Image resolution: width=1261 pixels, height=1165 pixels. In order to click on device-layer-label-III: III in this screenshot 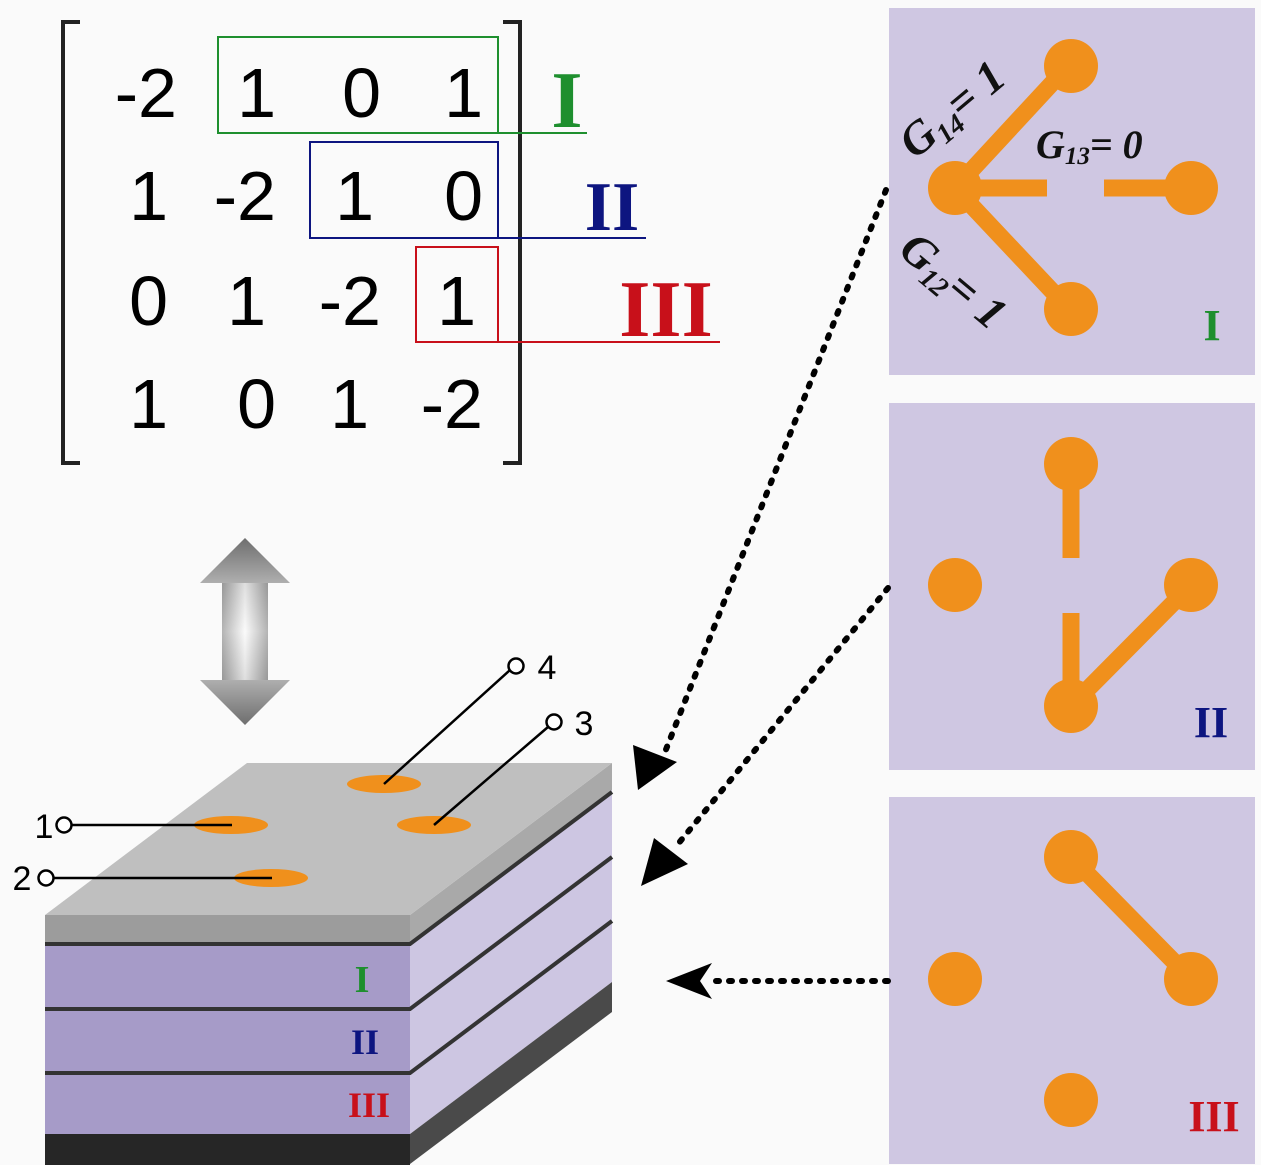, I will do `click(369, 1105)`.